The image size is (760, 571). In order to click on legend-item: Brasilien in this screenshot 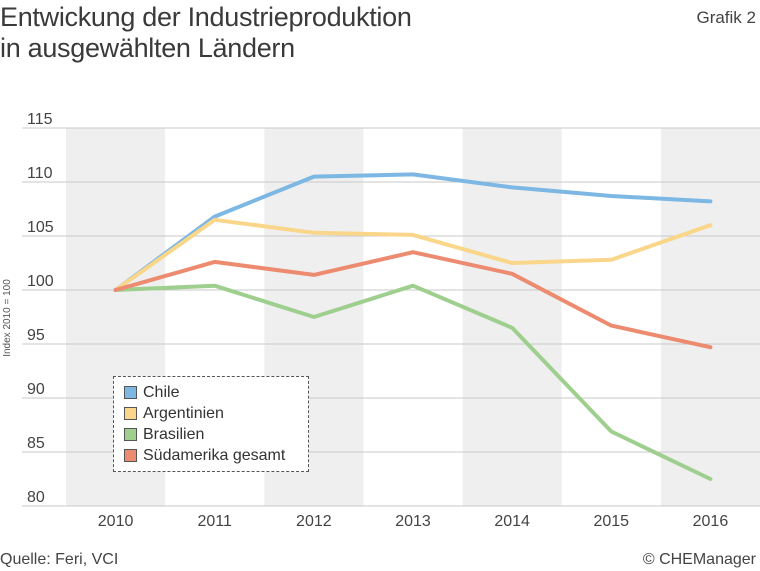, I will do `click(216, 434)`.